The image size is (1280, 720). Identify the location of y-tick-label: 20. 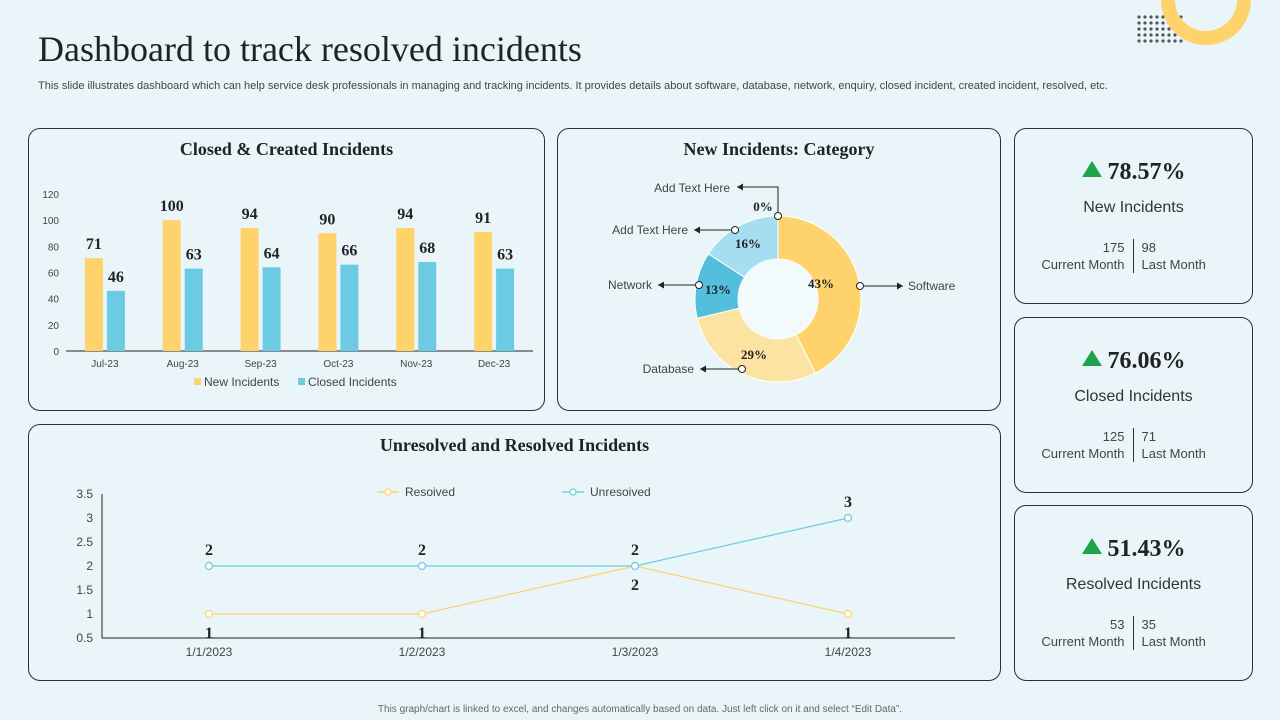
(54, 326).